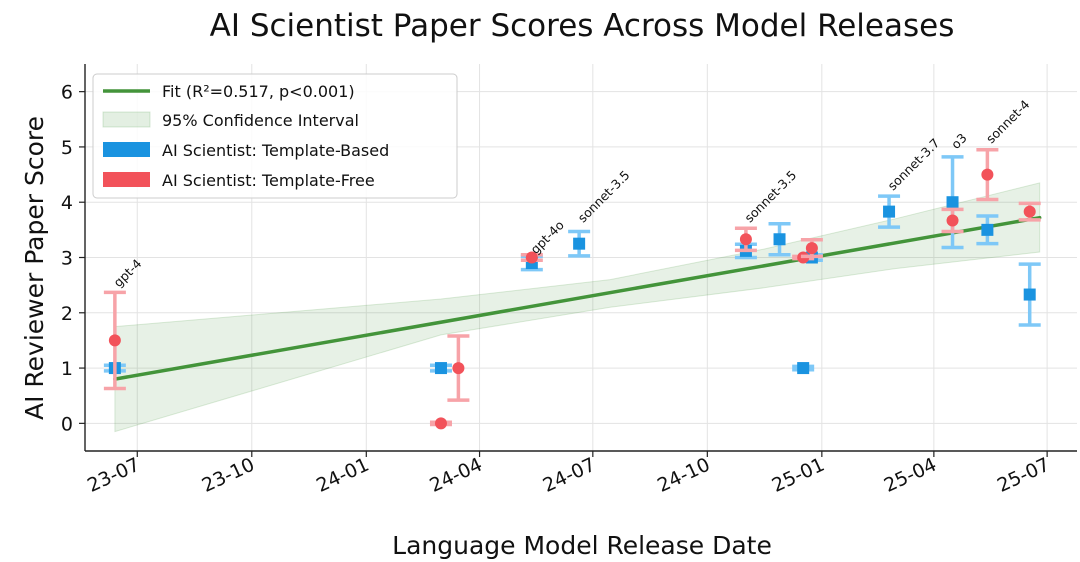 This screenshot has height=562, width=1080. I want to click on legend-ci-label: 95% Confidence Interval, so click(260, 120).